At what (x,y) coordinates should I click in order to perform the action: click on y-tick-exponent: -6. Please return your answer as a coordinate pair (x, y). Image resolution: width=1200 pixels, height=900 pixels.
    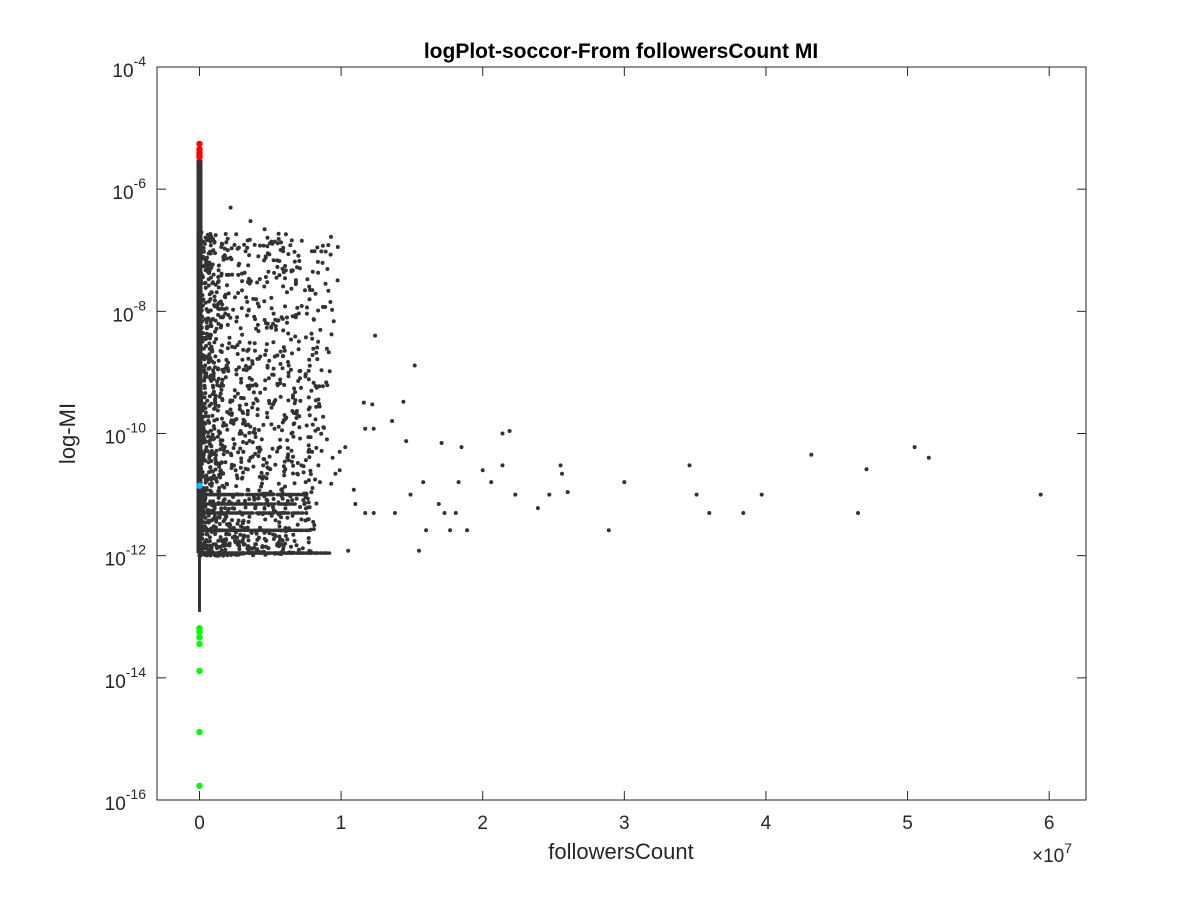
    Looking at the image, I should click on (140, 183).